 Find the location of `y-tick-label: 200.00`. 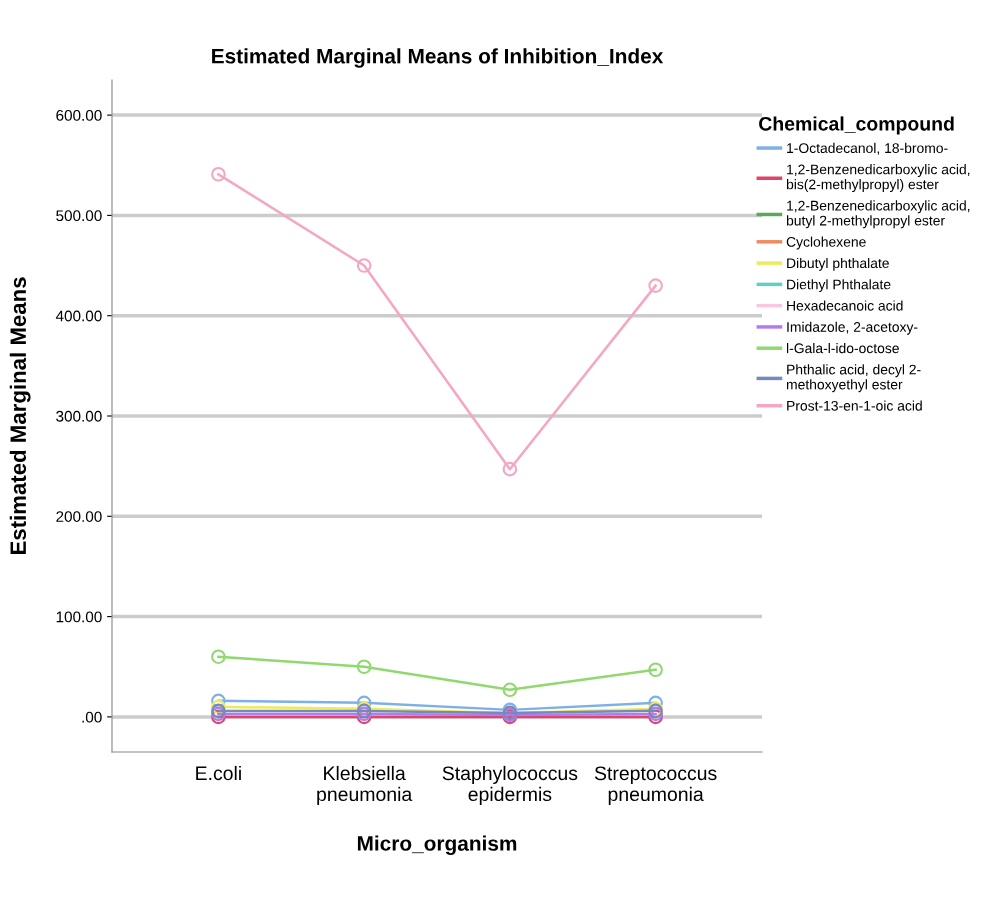

y-tick-label: 200.00 is located at coordinates (79, 516).